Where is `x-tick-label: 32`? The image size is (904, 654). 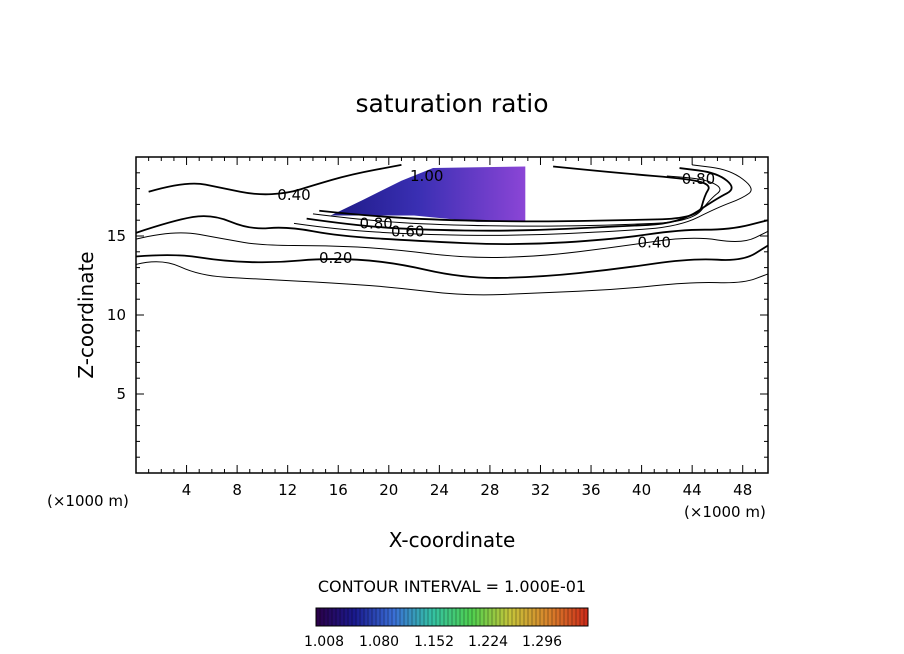
x-tick-label: 32 is located at coordinates (540, 490).